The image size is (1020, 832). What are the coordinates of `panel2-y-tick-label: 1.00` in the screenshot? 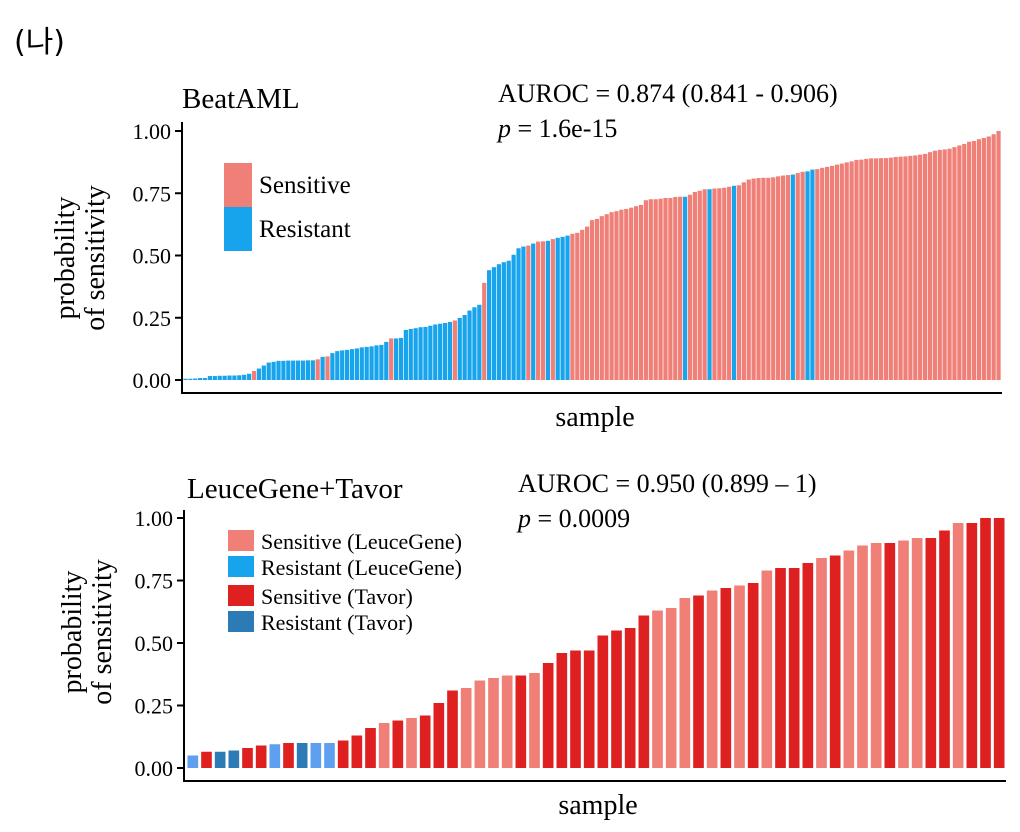 It's located at (154, 518).